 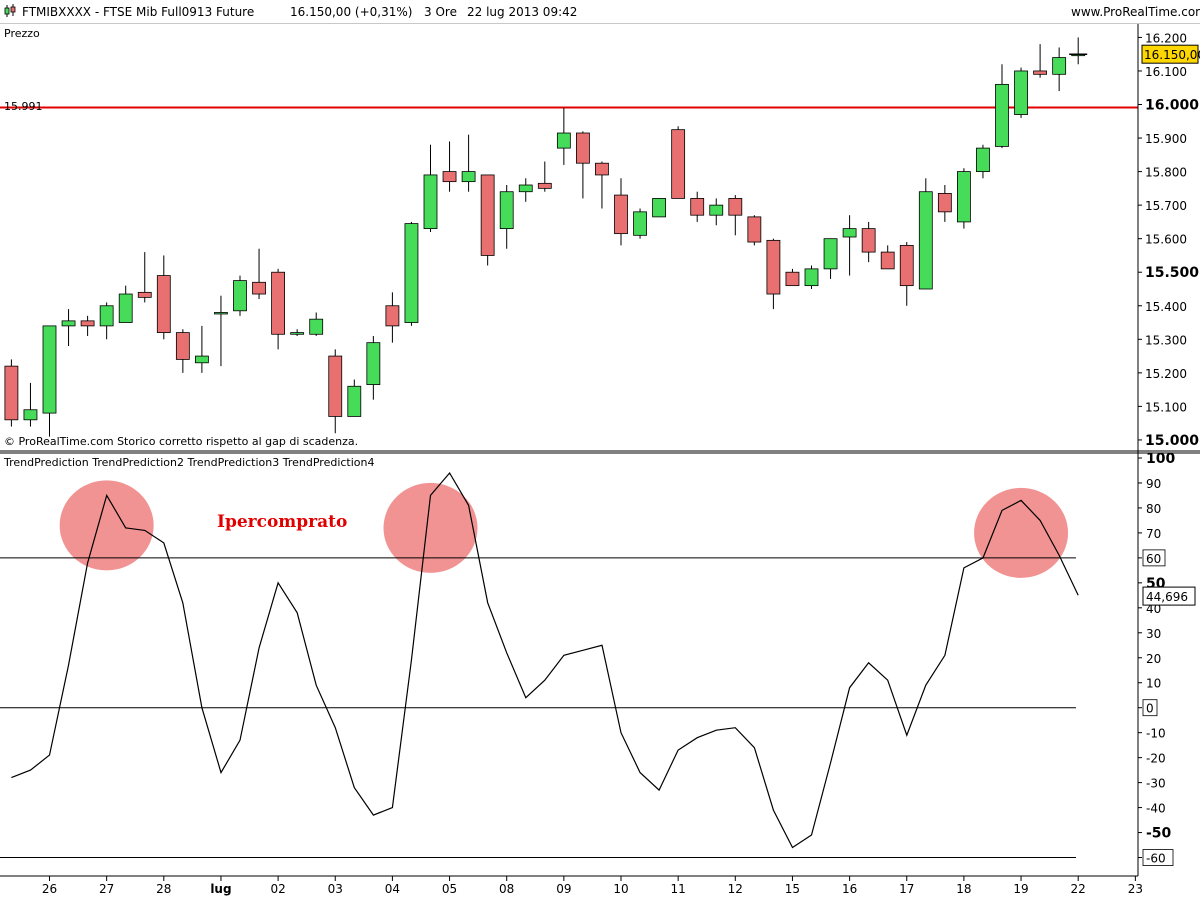 What do you see at coordinates (1156, 759) in the screenshot?
I see `indicator-axis-label: -20` at bounding box center [1156, 759].